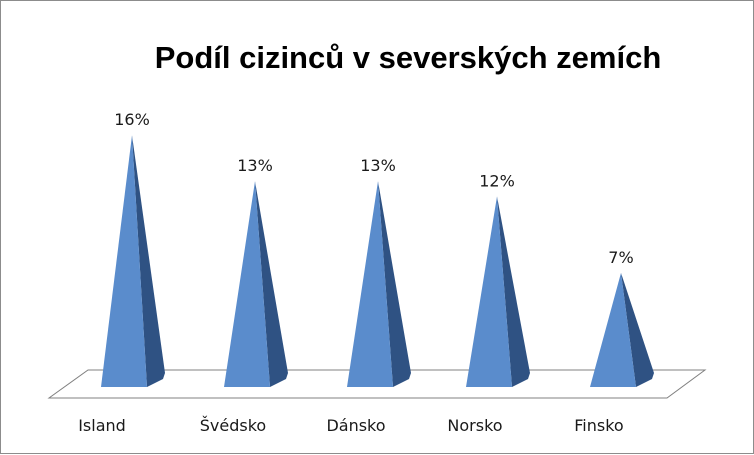  I want to click on pyramid-bar-norsko, so click(489, 291).